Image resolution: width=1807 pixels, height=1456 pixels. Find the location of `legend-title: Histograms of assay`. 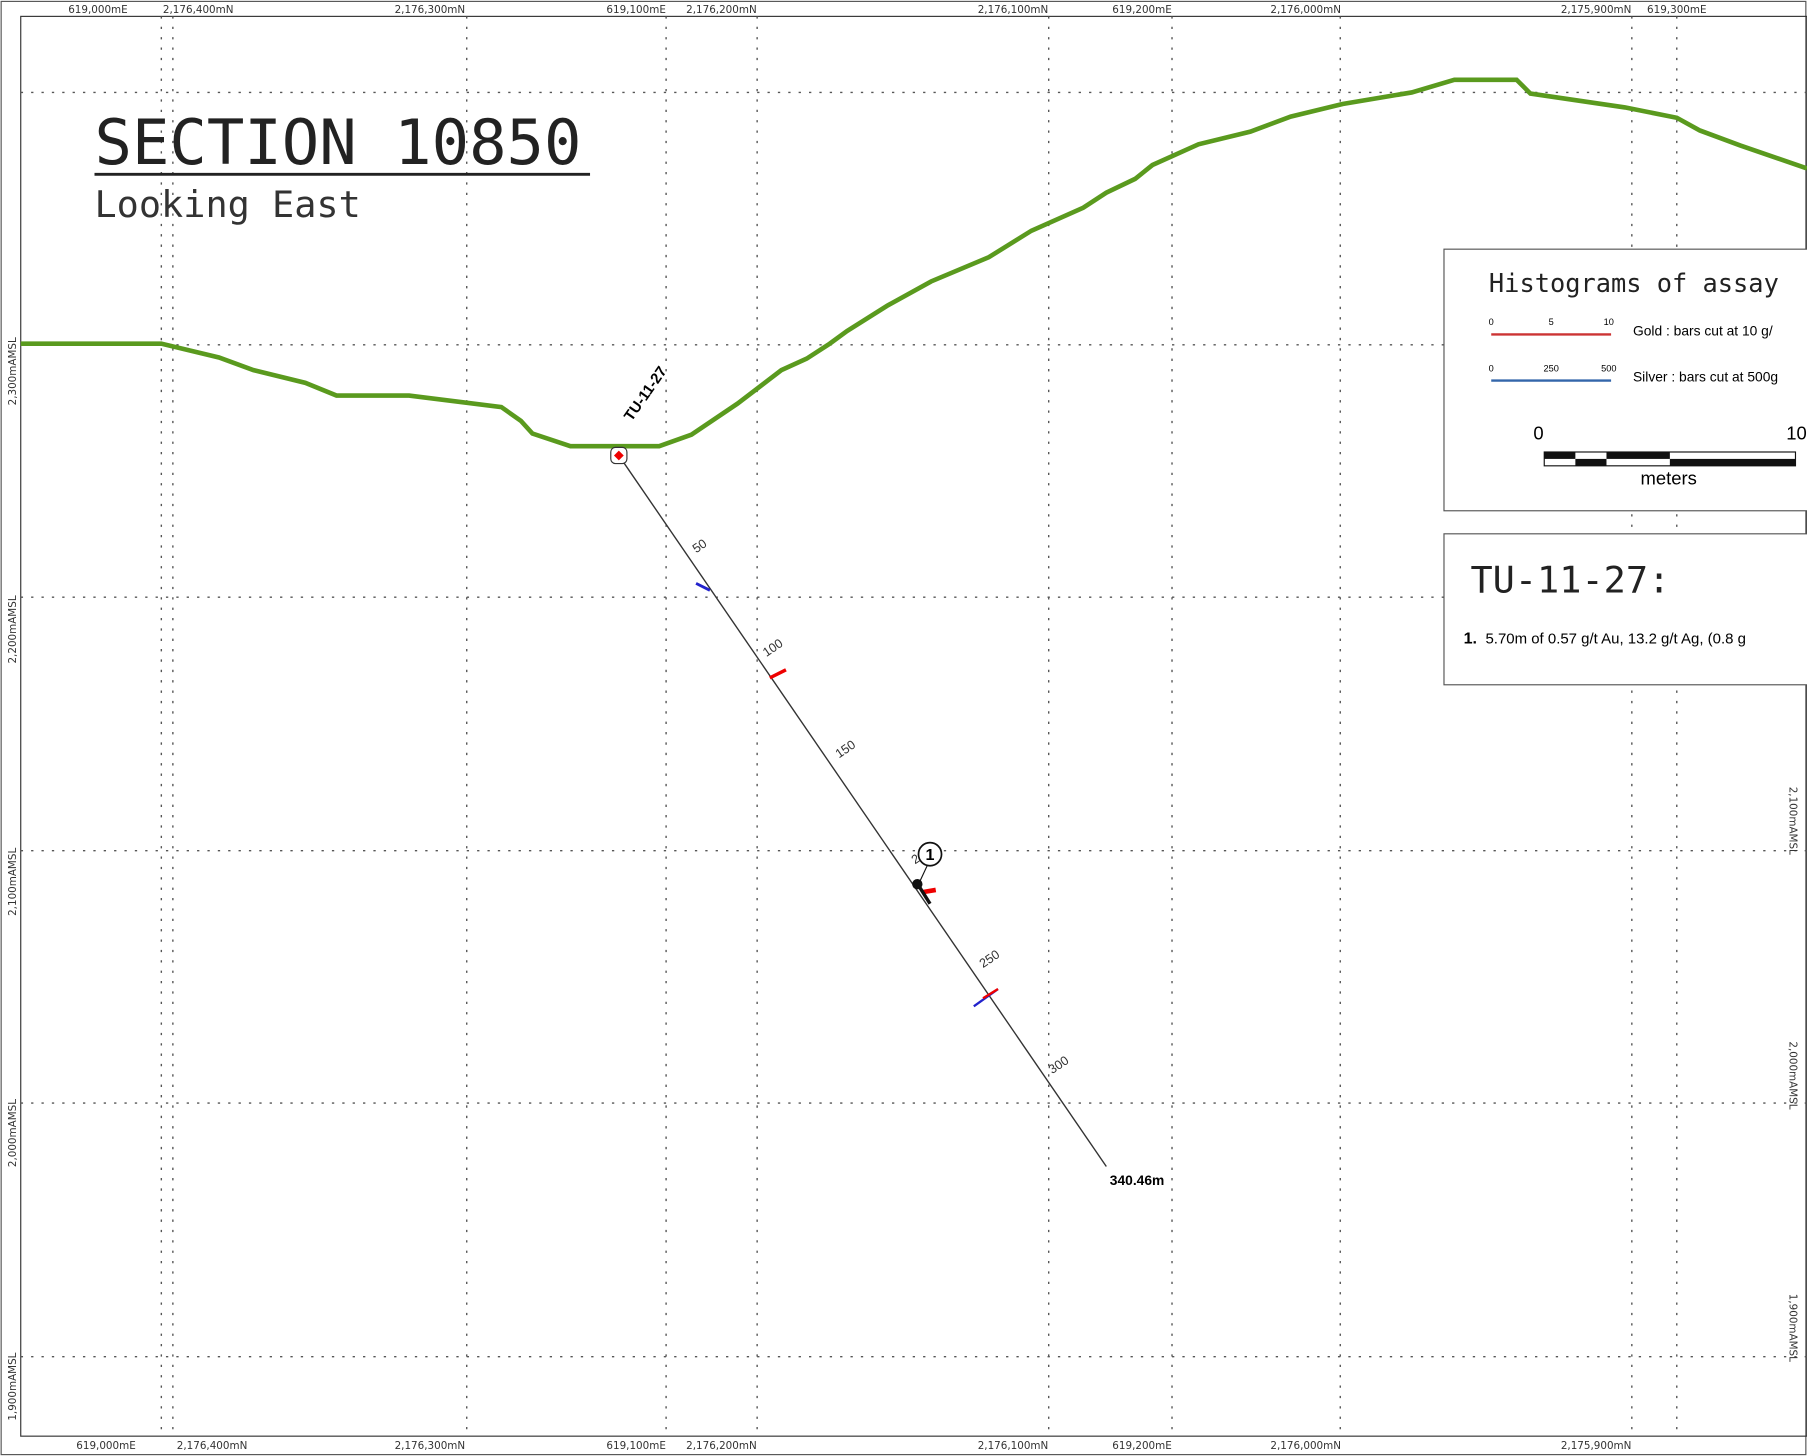

legend-title: Histograms of assay is located at coordinates (1634, 283).